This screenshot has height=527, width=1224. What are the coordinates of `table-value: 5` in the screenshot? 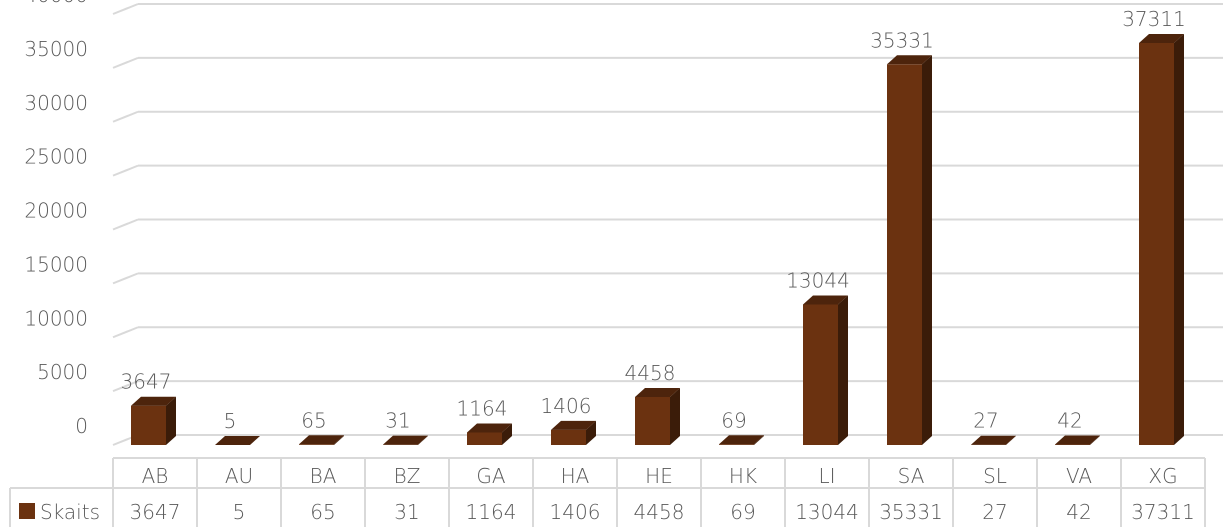 It's located at (239, 512).